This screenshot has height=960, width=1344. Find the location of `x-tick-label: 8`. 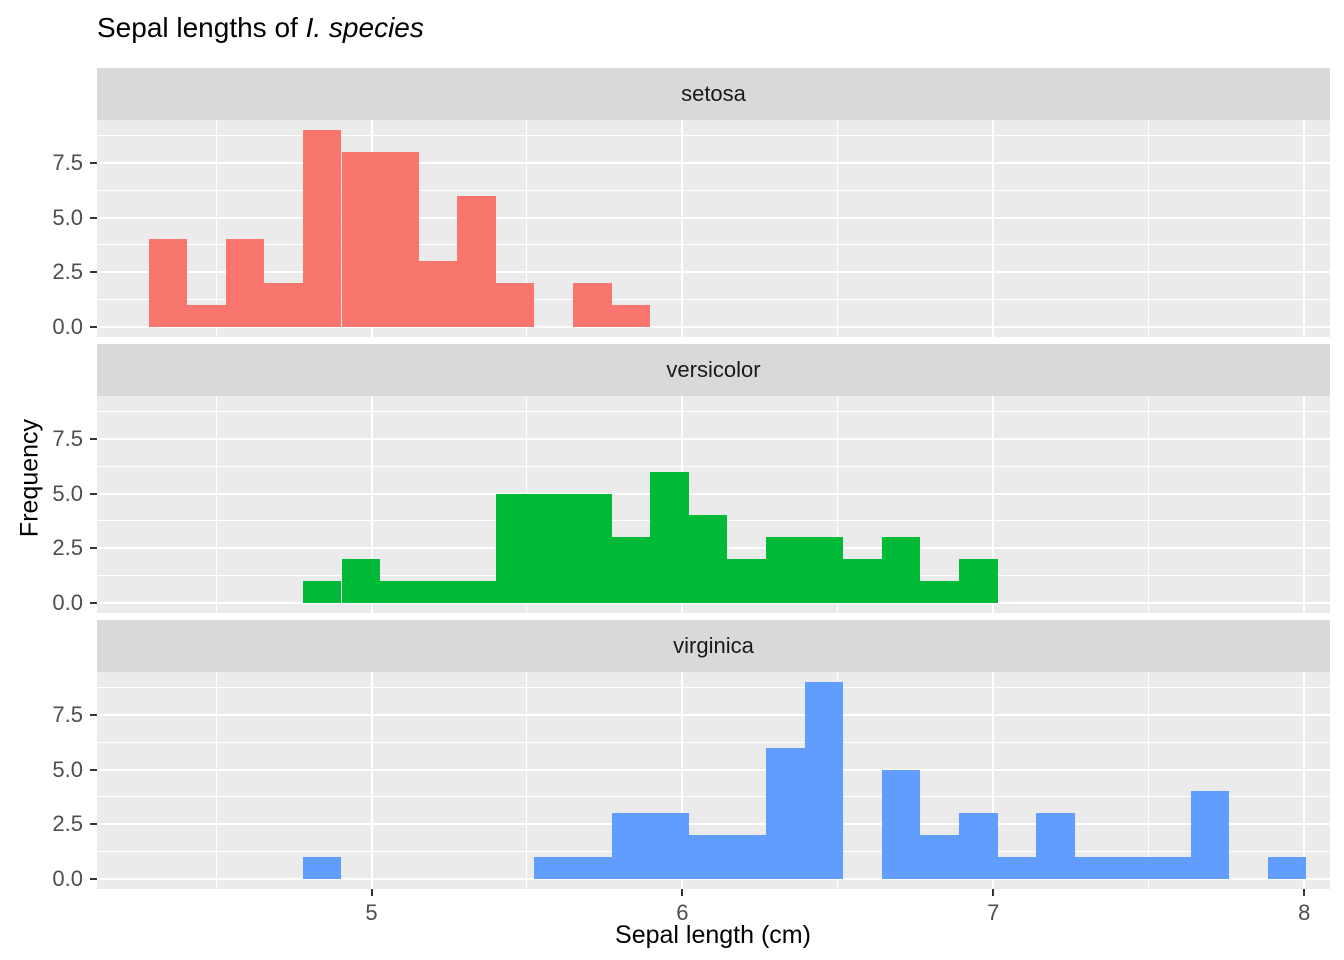

x-tick-label: 8 is located at coordinates (1304, 912).